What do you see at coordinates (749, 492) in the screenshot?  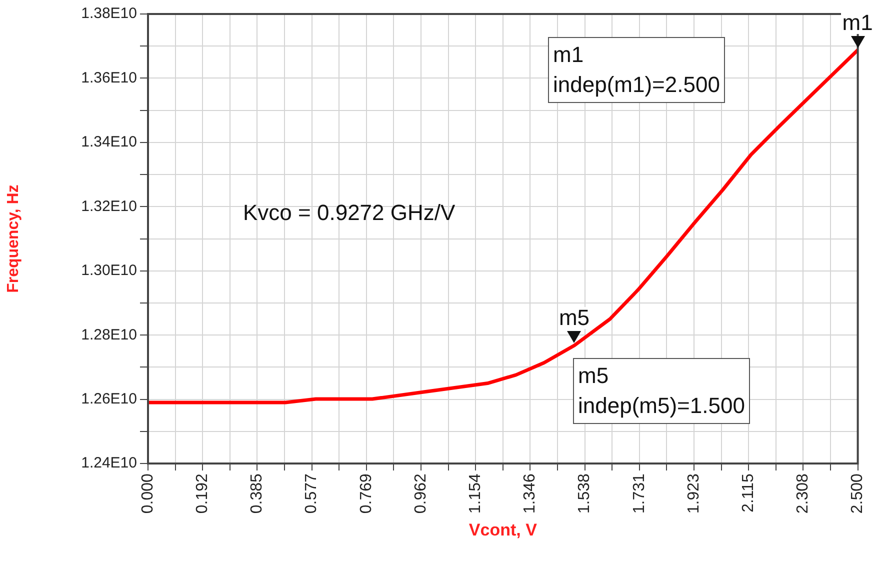 I see `x-tick-label: 2.115` at bounding box center [749, 492].